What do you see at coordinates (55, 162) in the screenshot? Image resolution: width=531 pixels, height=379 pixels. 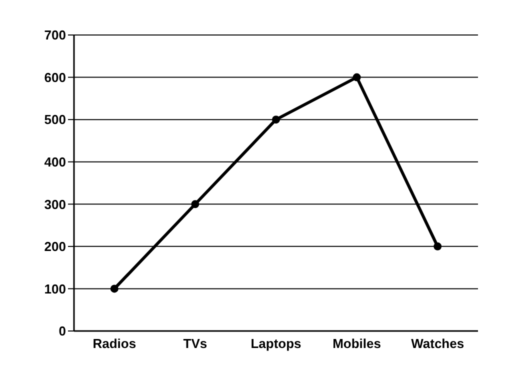 I see `y-tick-label: 400` at bounding box center [55, 162].